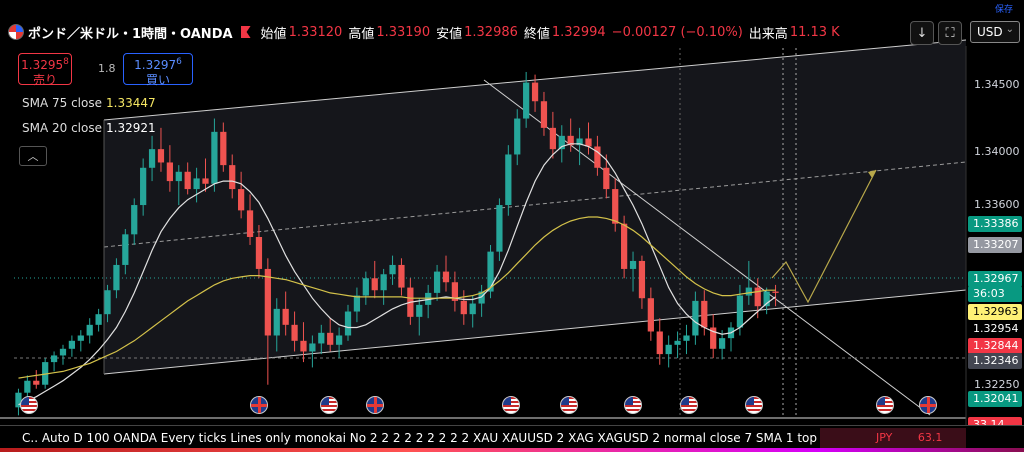  I want to click on price-tick-label: 1.34000, so click(997, 151).